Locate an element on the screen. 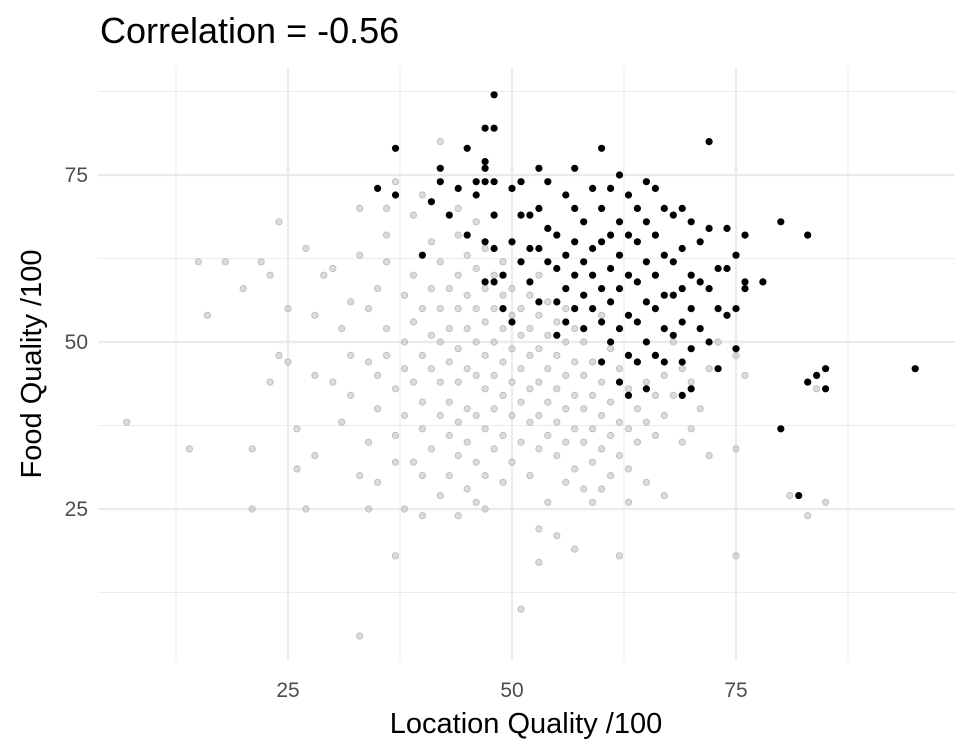 The image size is (972, 756). x-tick-label: 50 is located at coordinates (511, 690).